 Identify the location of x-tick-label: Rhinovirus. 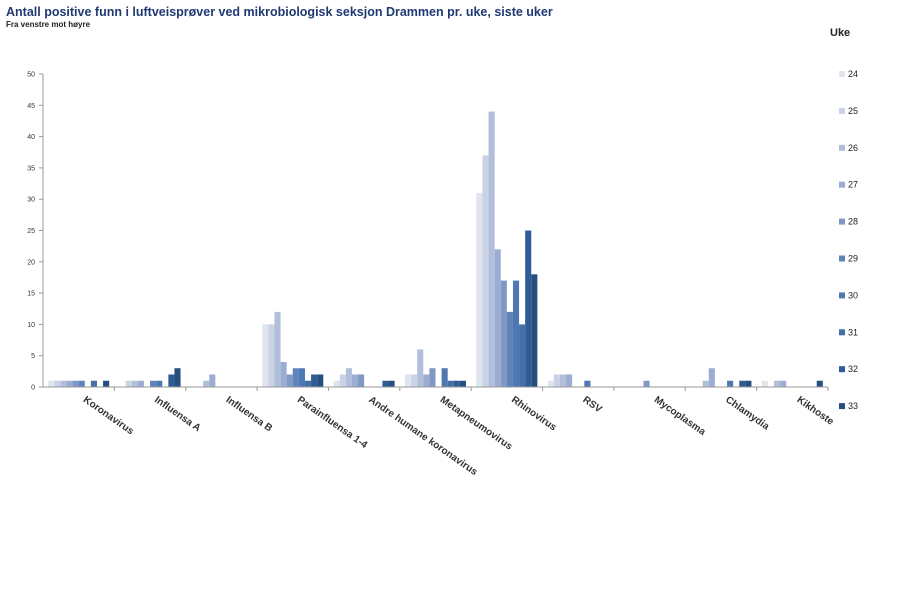
(533, 413).